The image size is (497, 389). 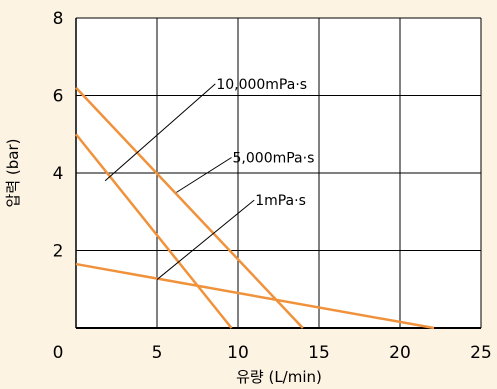 What do you see at coordinates (58, 97) in the screenshot?
I see `y-tick-label-6: 6` at bounding box center [58, 97].